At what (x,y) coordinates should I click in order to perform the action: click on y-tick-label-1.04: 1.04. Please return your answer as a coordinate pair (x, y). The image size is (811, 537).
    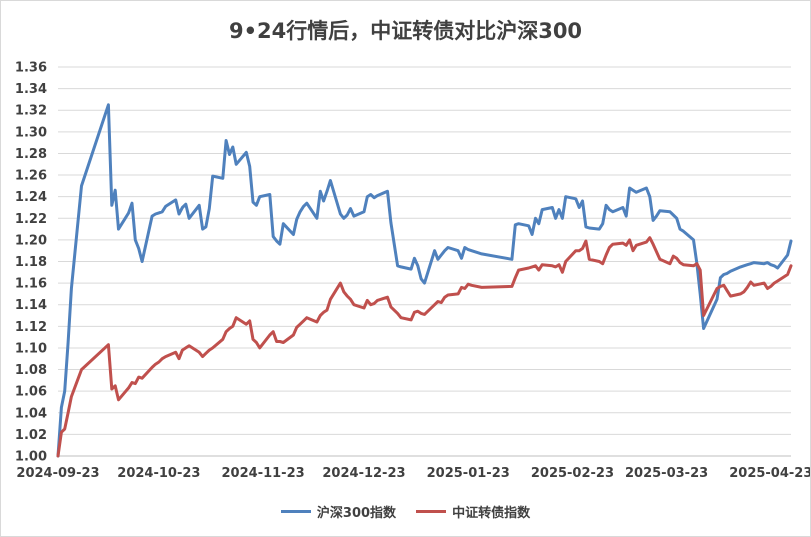
    Looking at the image, I should click on (31, 413).